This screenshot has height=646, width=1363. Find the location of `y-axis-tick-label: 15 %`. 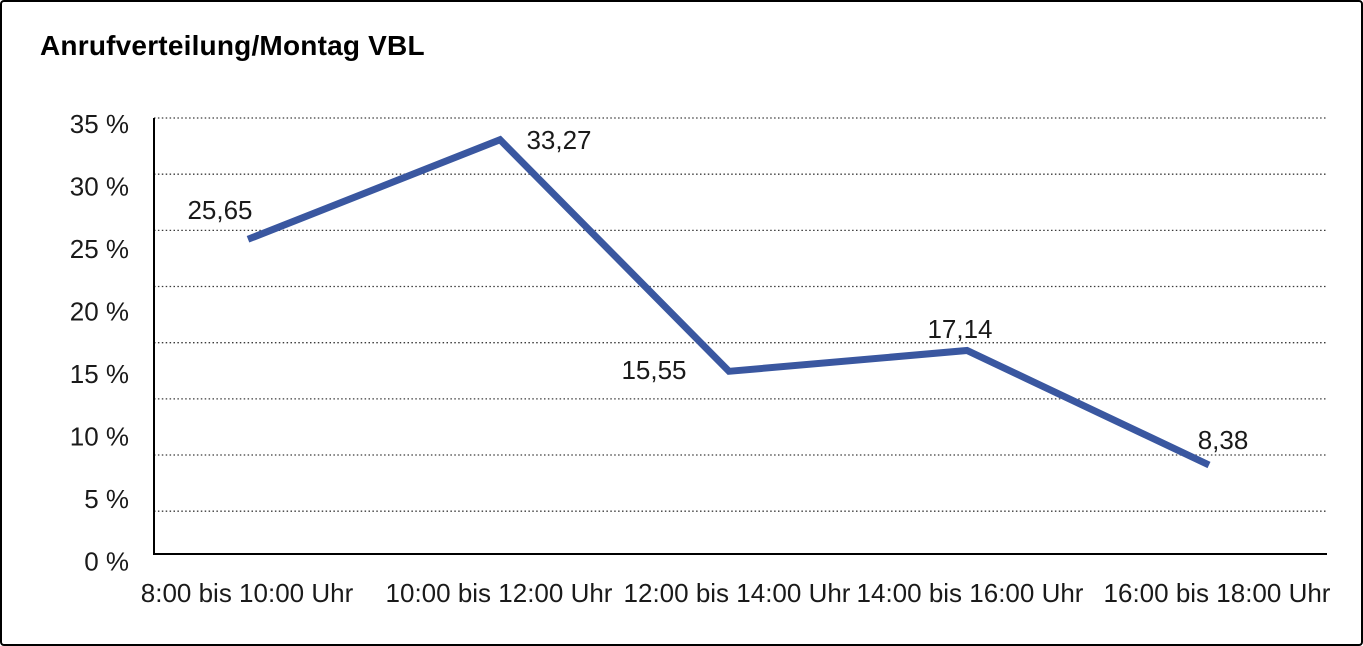

y-axis-tick-label: 15 % is located at coordinates (99, 374).